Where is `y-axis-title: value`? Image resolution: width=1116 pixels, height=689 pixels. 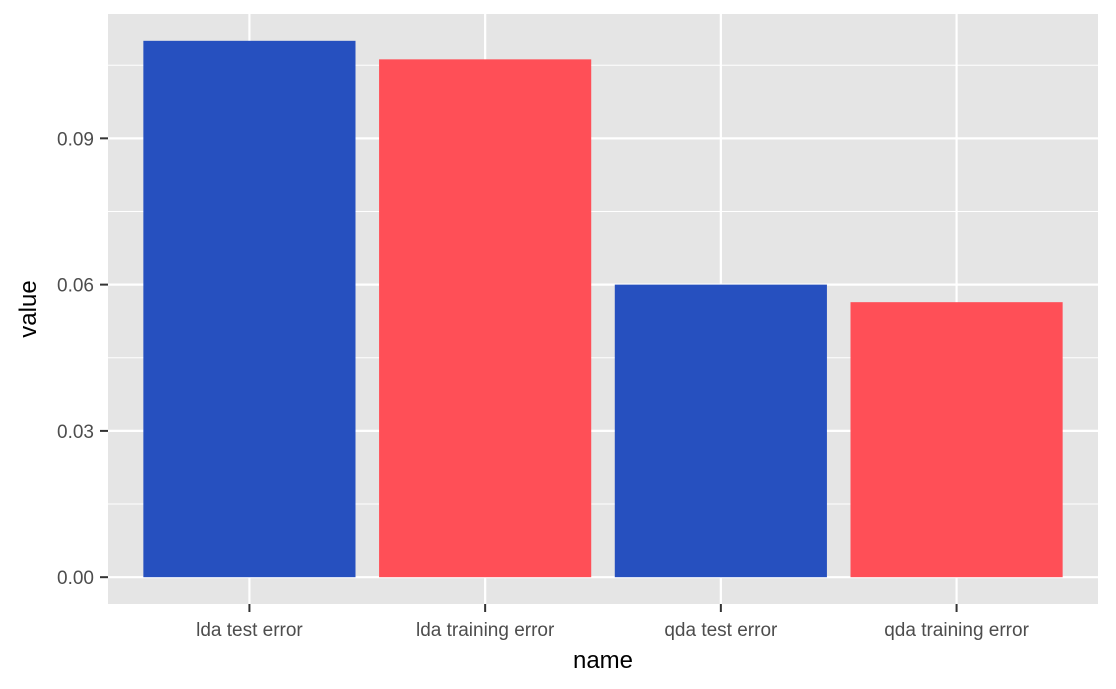 y-axis-title: value is located at coordinates (28, 308).